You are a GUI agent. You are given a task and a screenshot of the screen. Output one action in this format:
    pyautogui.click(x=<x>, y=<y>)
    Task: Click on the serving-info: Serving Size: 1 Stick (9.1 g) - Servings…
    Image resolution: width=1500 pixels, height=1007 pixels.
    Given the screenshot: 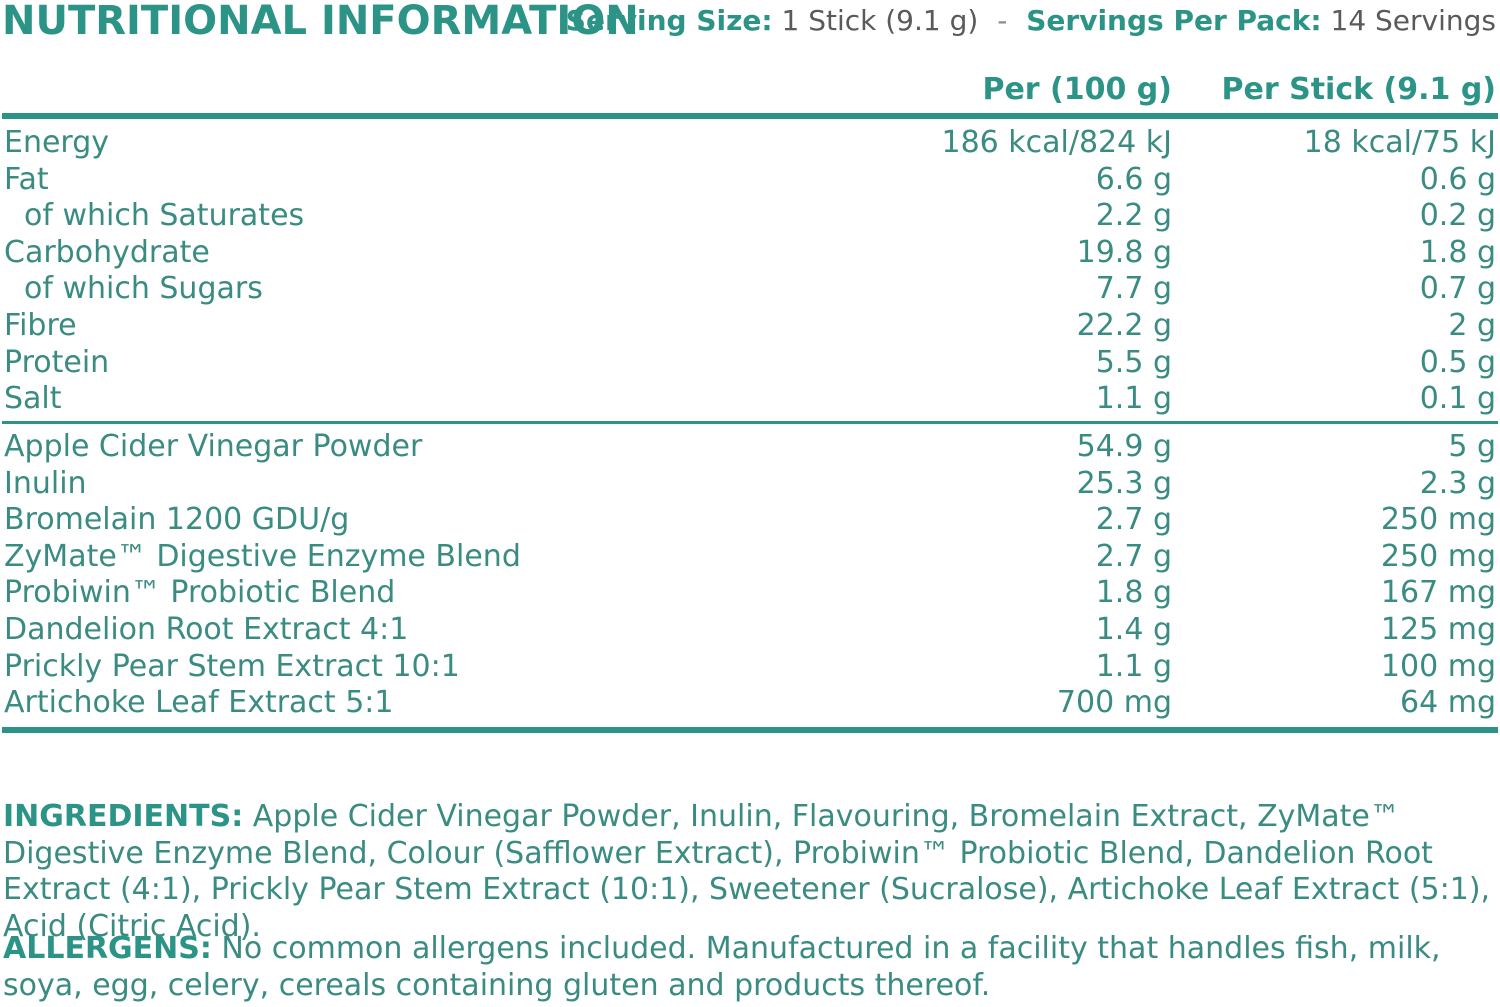 What is the action you would take?
    pyautogui.click(x=1031, y=20)
    